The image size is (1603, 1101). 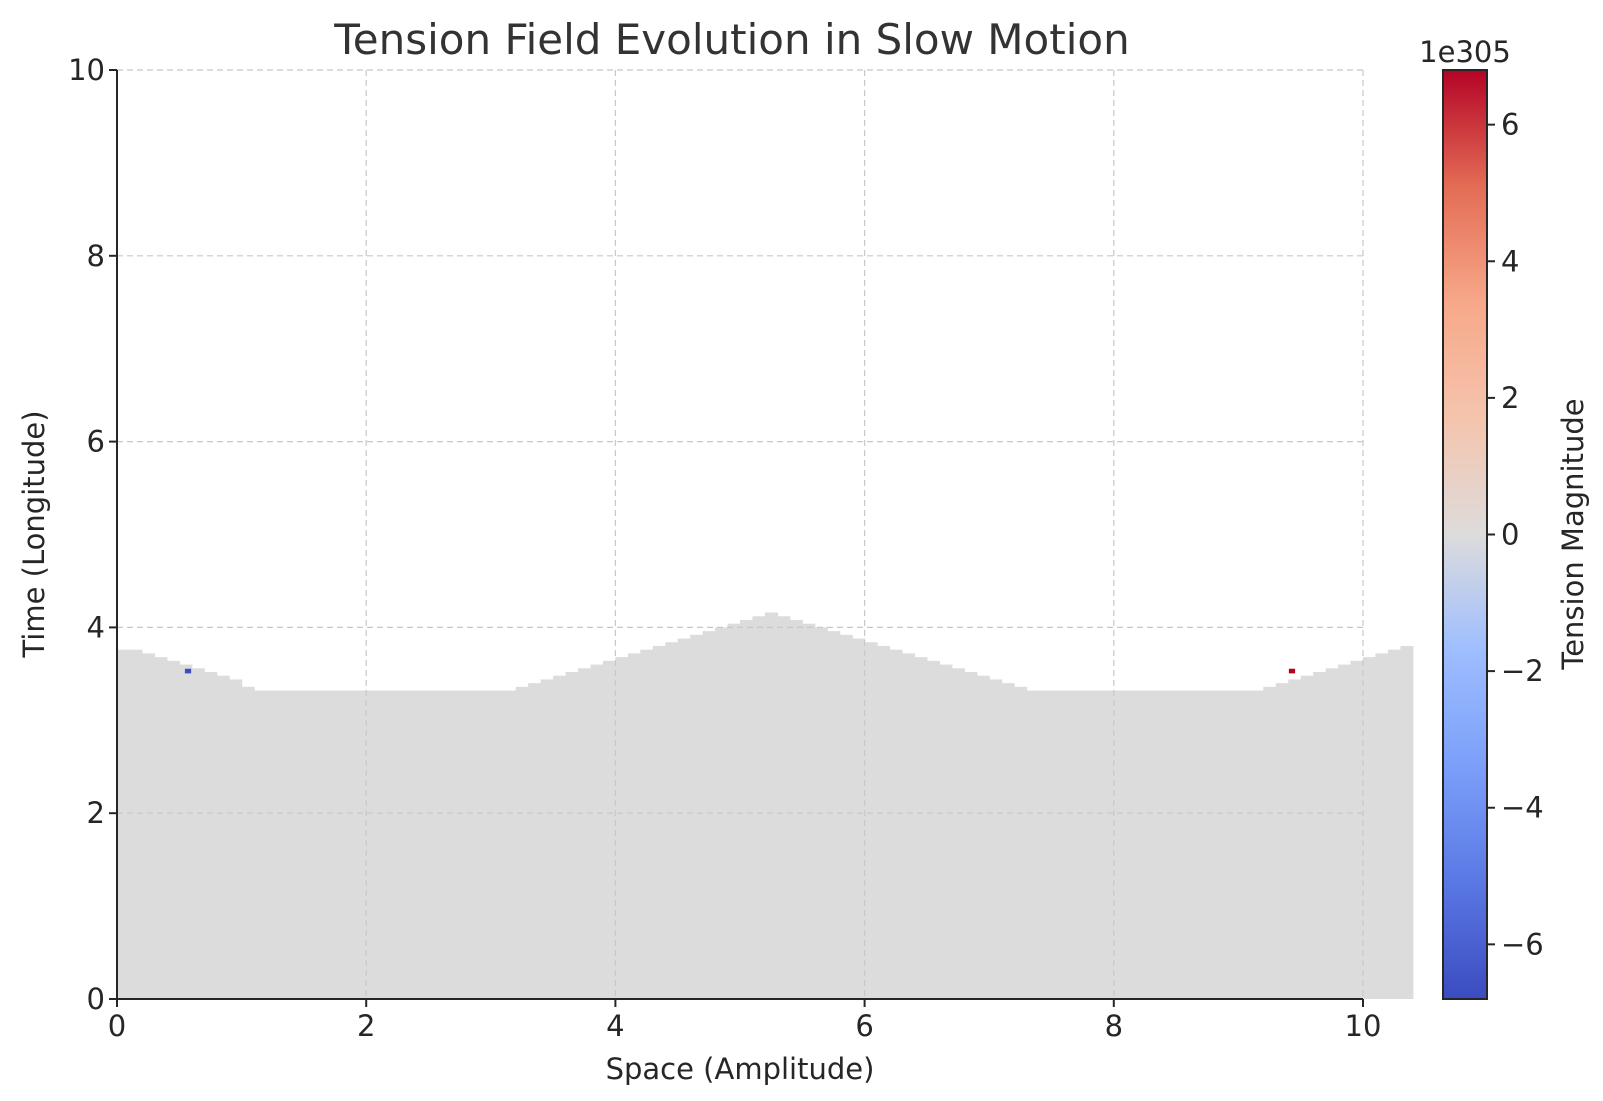 What do you see at coordinates (366, 1026) in the screenshot?
I see `x-tick-label: 2` at bounding box center [366, 1026].